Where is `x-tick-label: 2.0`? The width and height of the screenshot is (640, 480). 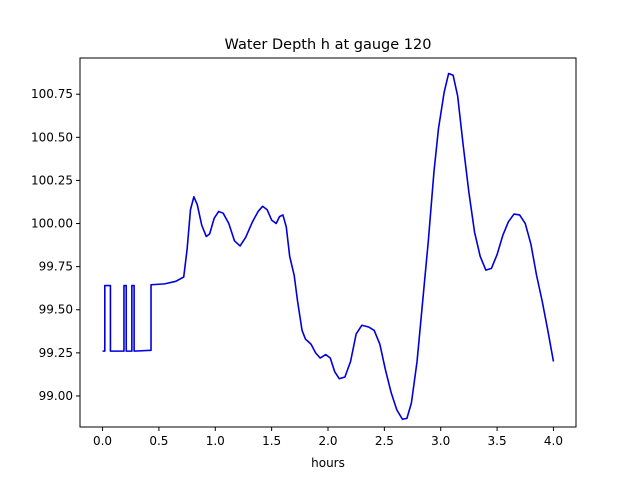
x-tick-label: 2.0 is located at coordinates (327, 441).